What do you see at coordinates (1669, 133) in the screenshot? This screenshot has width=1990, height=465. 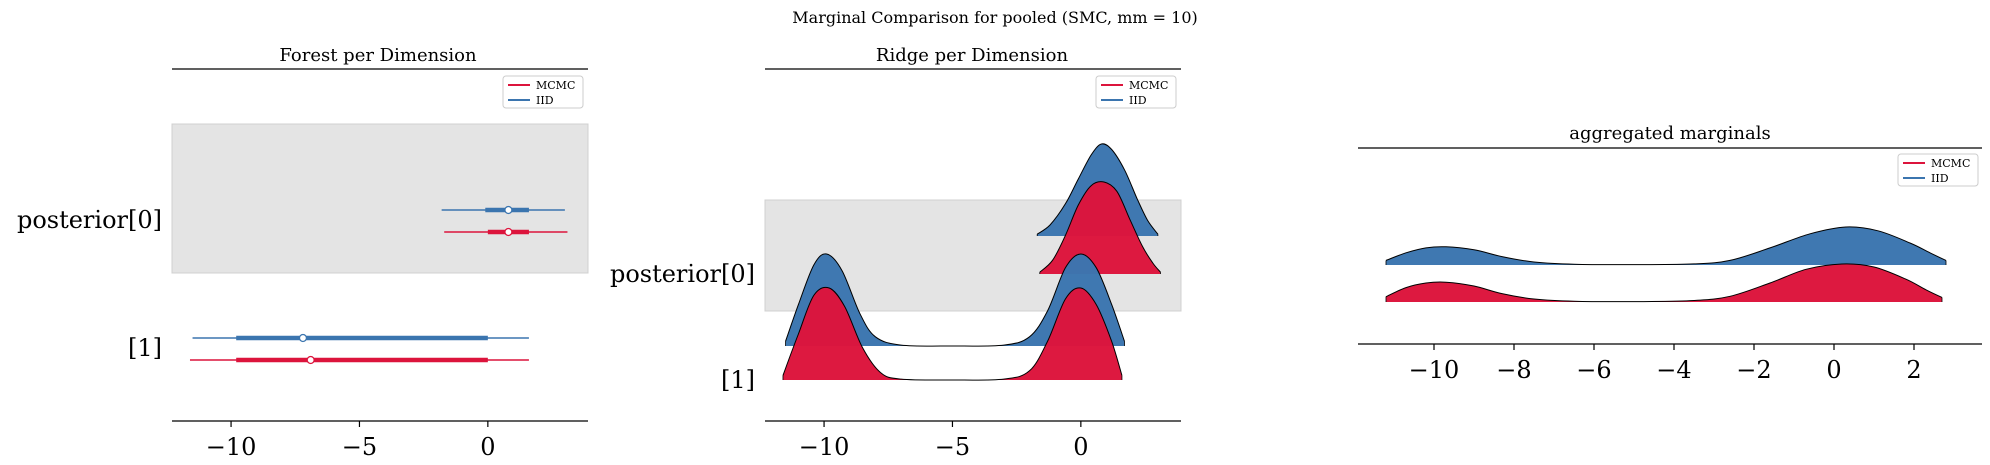 I see `aggregated-title: aggregated marginals` at bounding box center [1669, 133].